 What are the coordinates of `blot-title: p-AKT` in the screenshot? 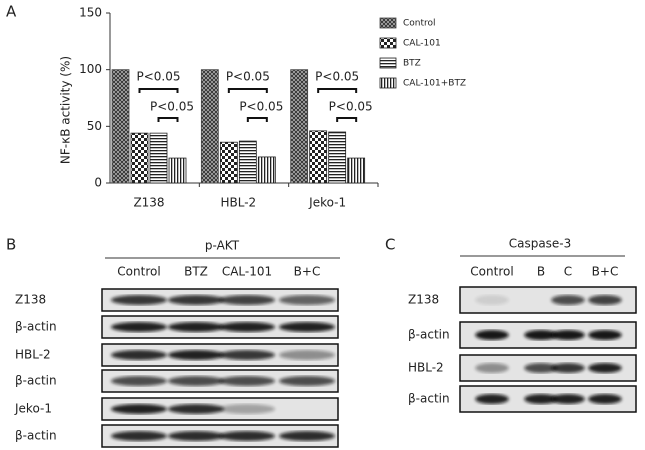 It's located at (222, 246).